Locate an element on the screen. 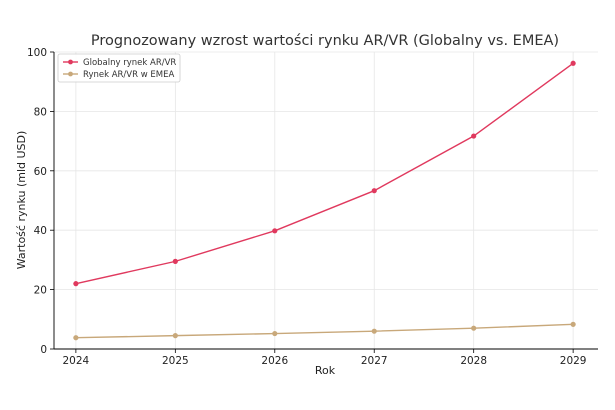 Image resolution: width=615 pixels, height=410 pixels. legend-box is located at coordinates (119, 68).